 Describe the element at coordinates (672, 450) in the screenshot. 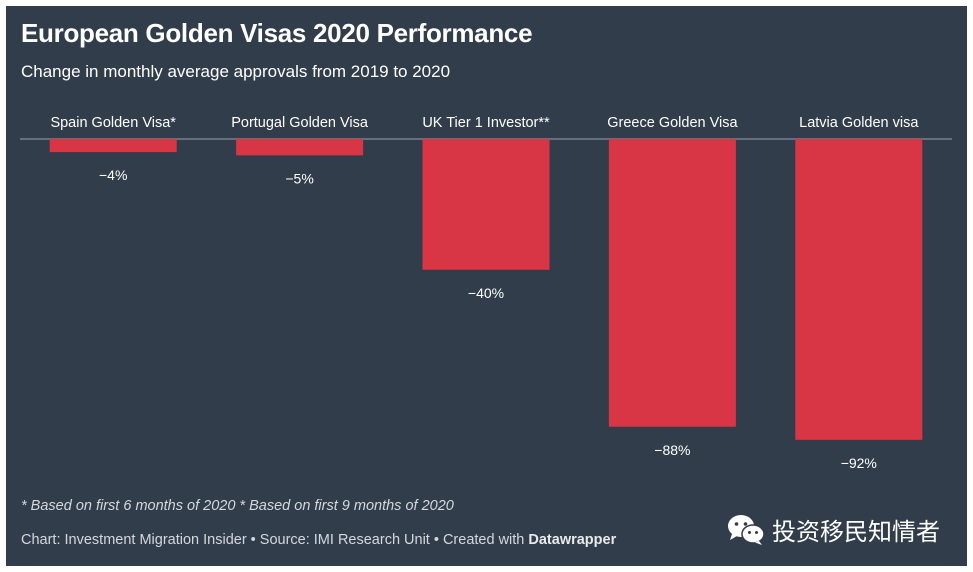

I see `value-label: −88%` at that location.